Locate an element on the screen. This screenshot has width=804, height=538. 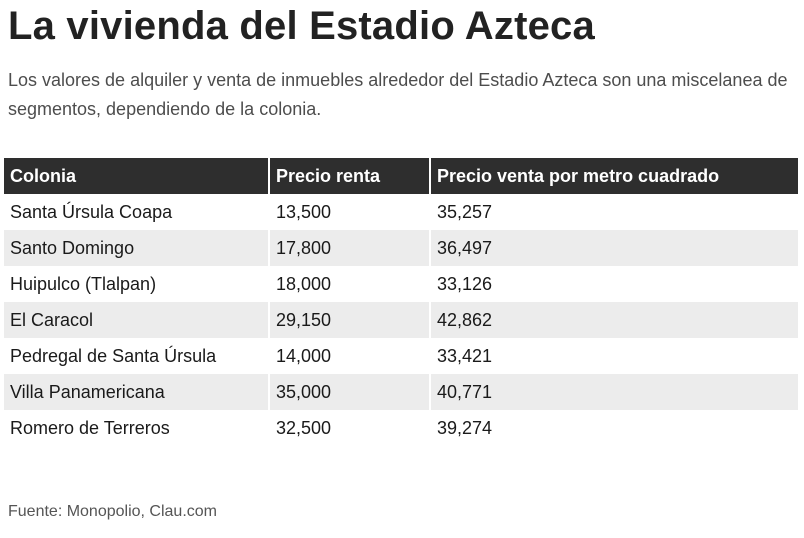
cell-precio-renta: 17,800 is located at coordinates (350, 248).